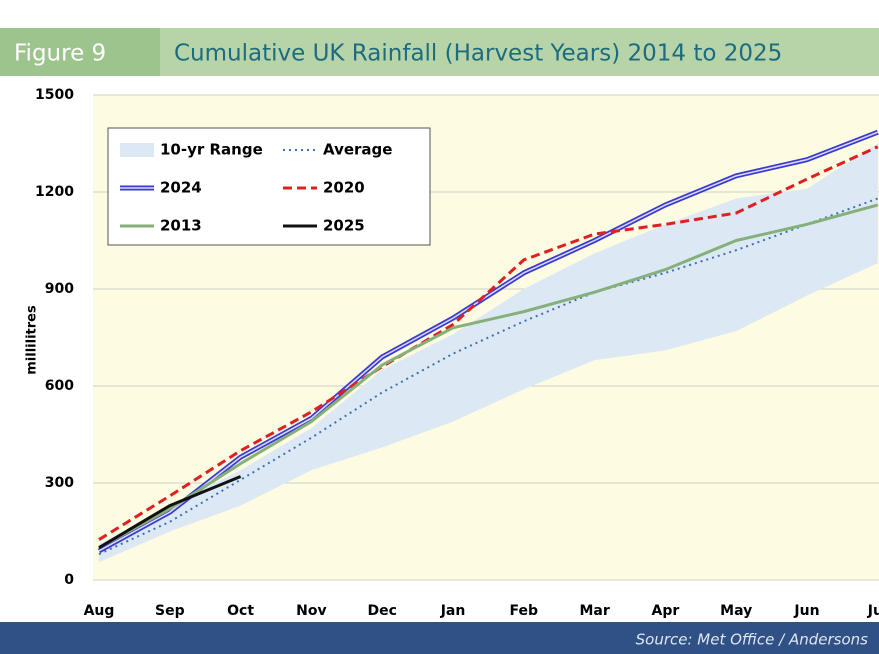 This screenshot has width=879, height=654. I want to click on legend-label: Average, so click(357, 150).